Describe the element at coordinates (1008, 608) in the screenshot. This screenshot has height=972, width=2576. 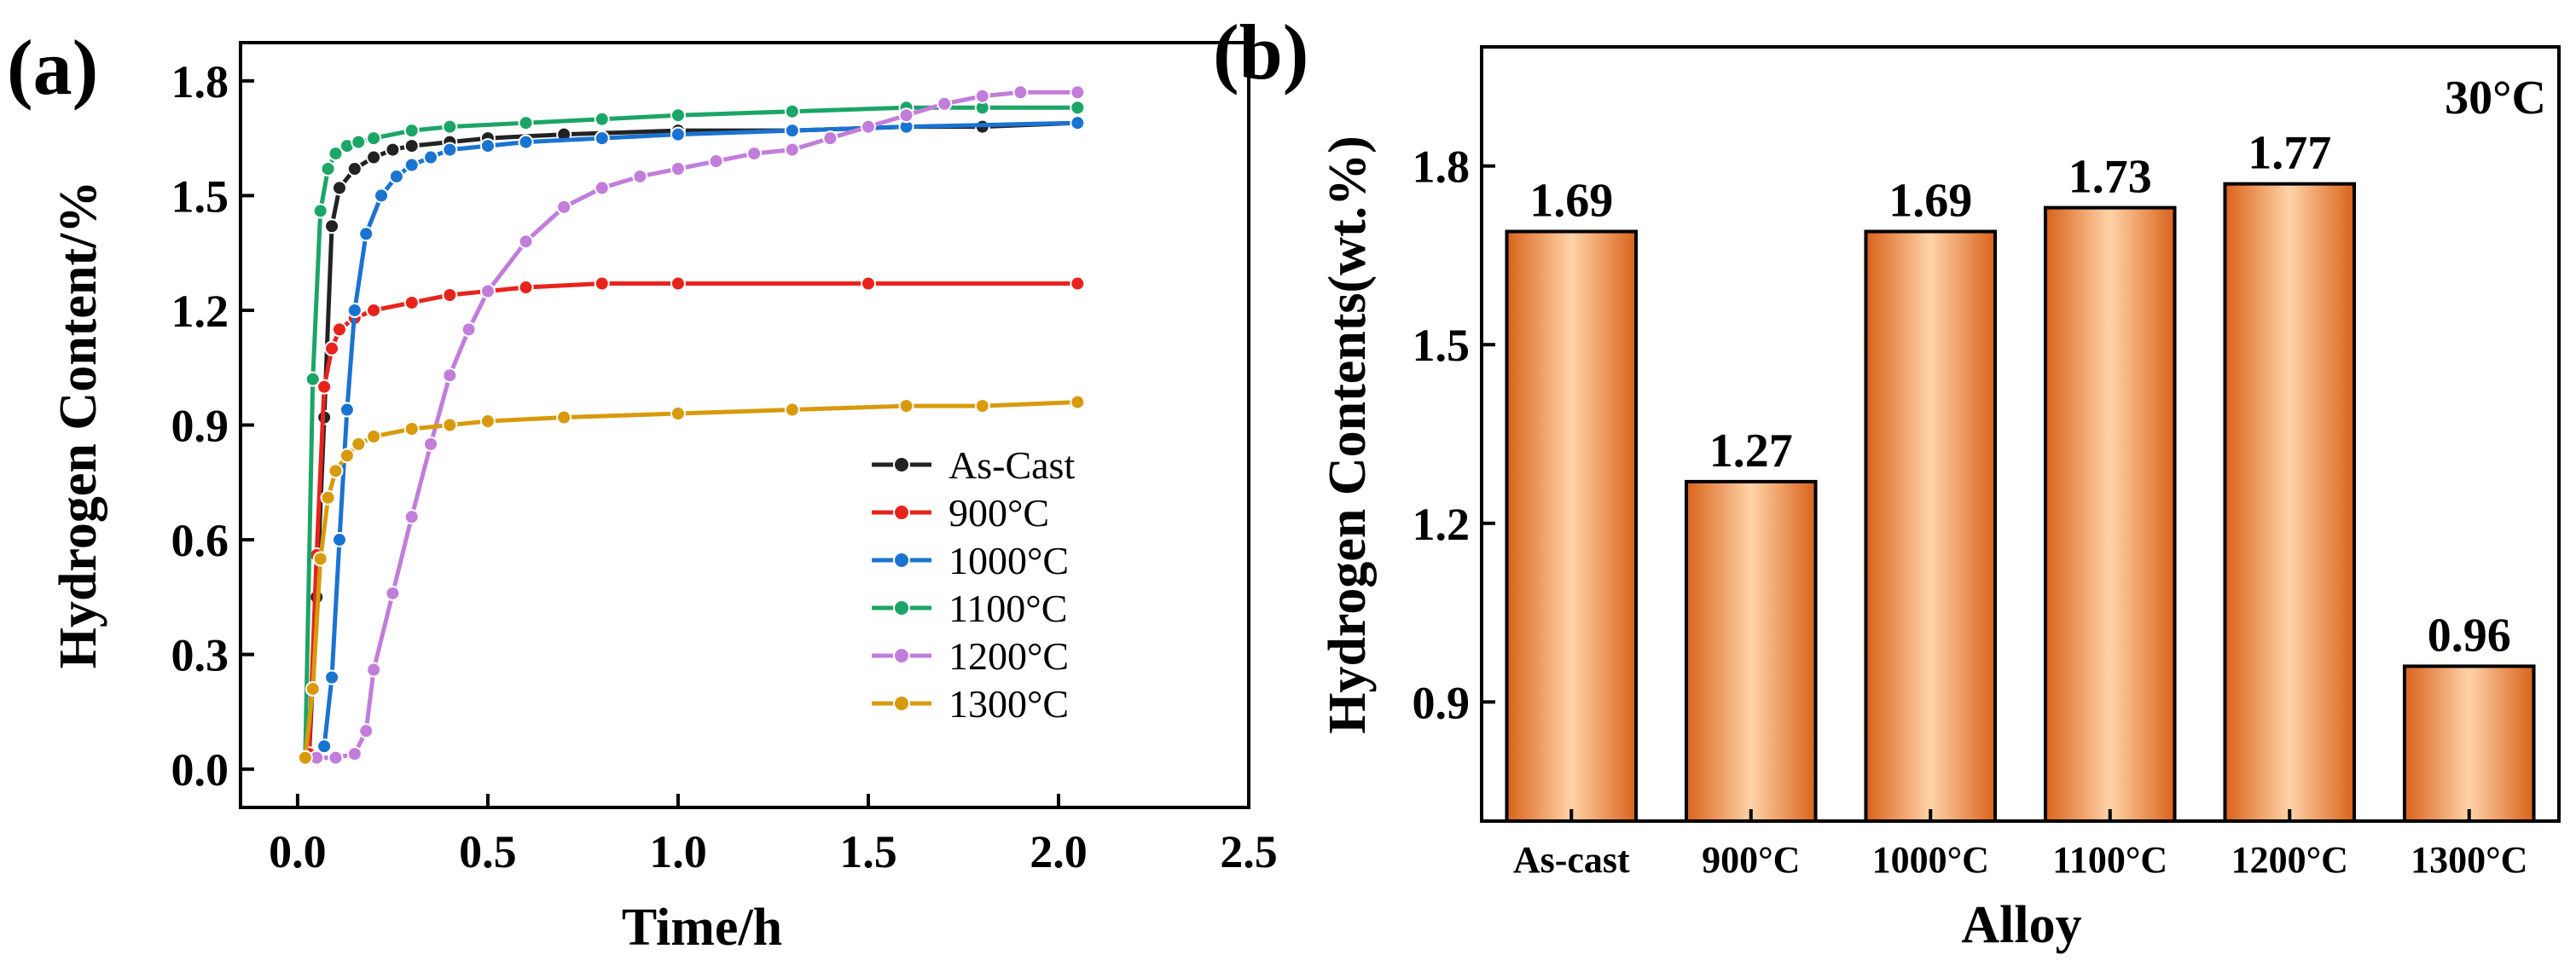
I see `legend-label: 1100°C` at that location.